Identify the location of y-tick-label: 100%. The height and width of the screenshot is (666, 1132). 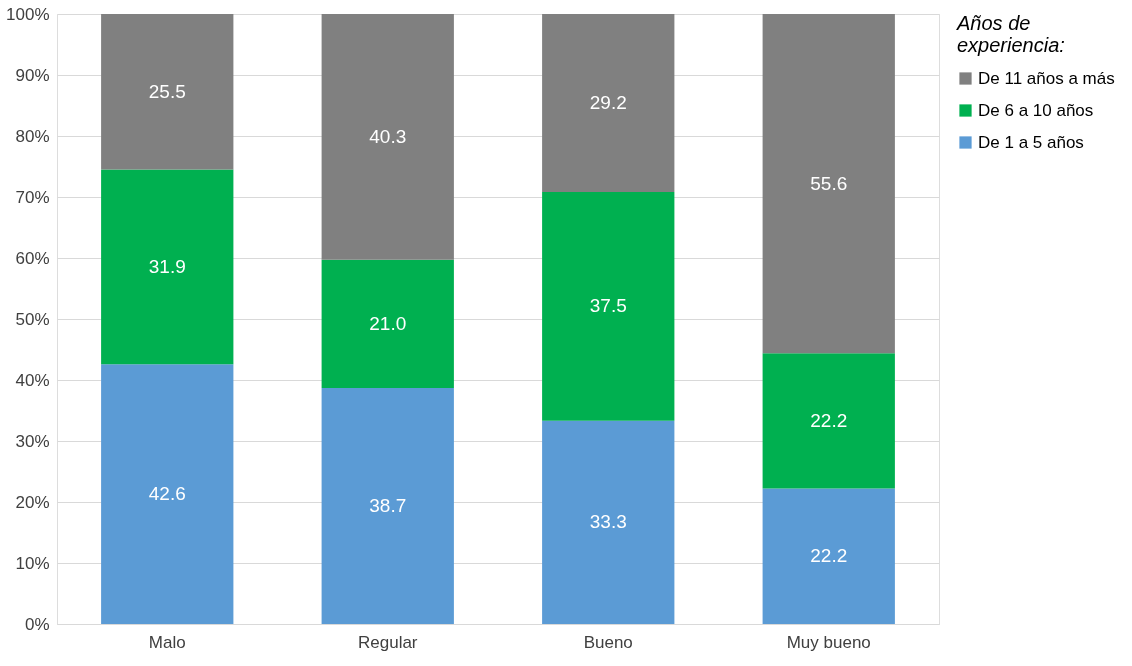
(28, 14).